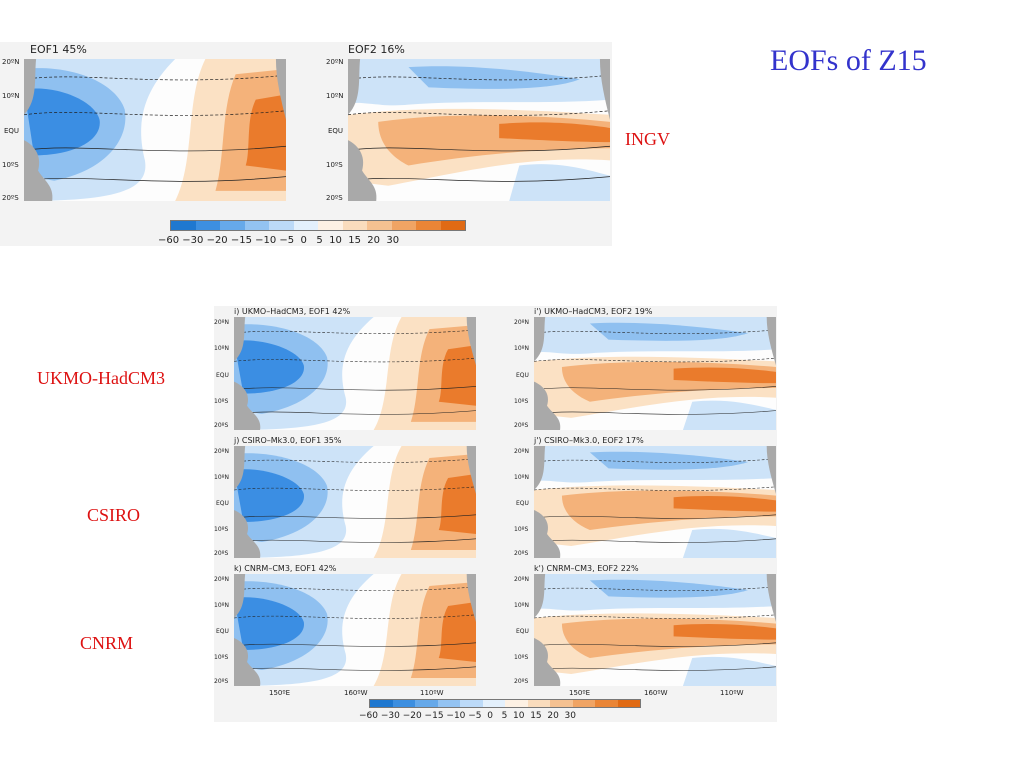  What do you see at coordinates (376, 49) in the screenshot?
I see `panel-title: EOF2 16%` at bounding box center [376, 49].